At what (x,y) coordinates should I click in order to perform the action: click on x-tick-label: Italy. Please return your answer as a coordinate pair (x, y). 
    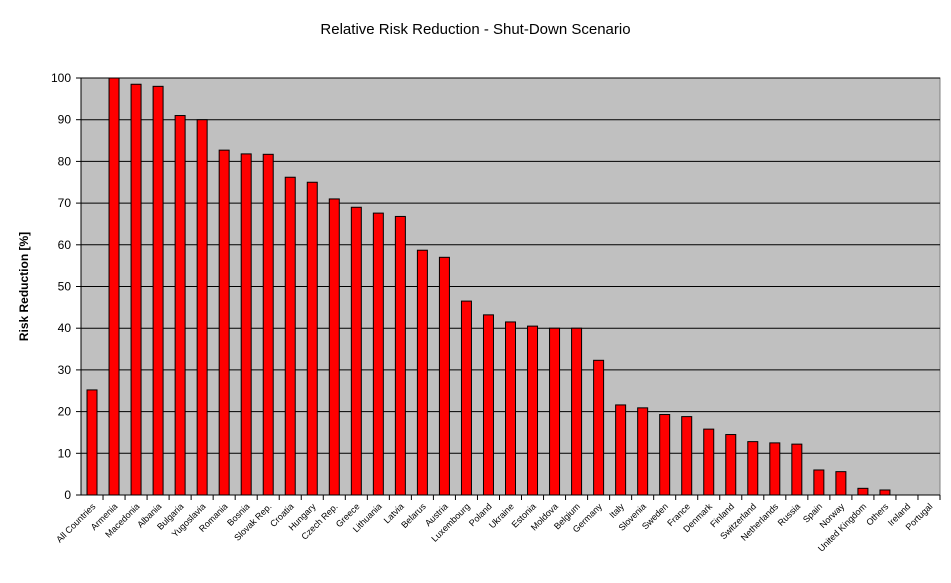
    Looking at the image, I should click on (616, 510).